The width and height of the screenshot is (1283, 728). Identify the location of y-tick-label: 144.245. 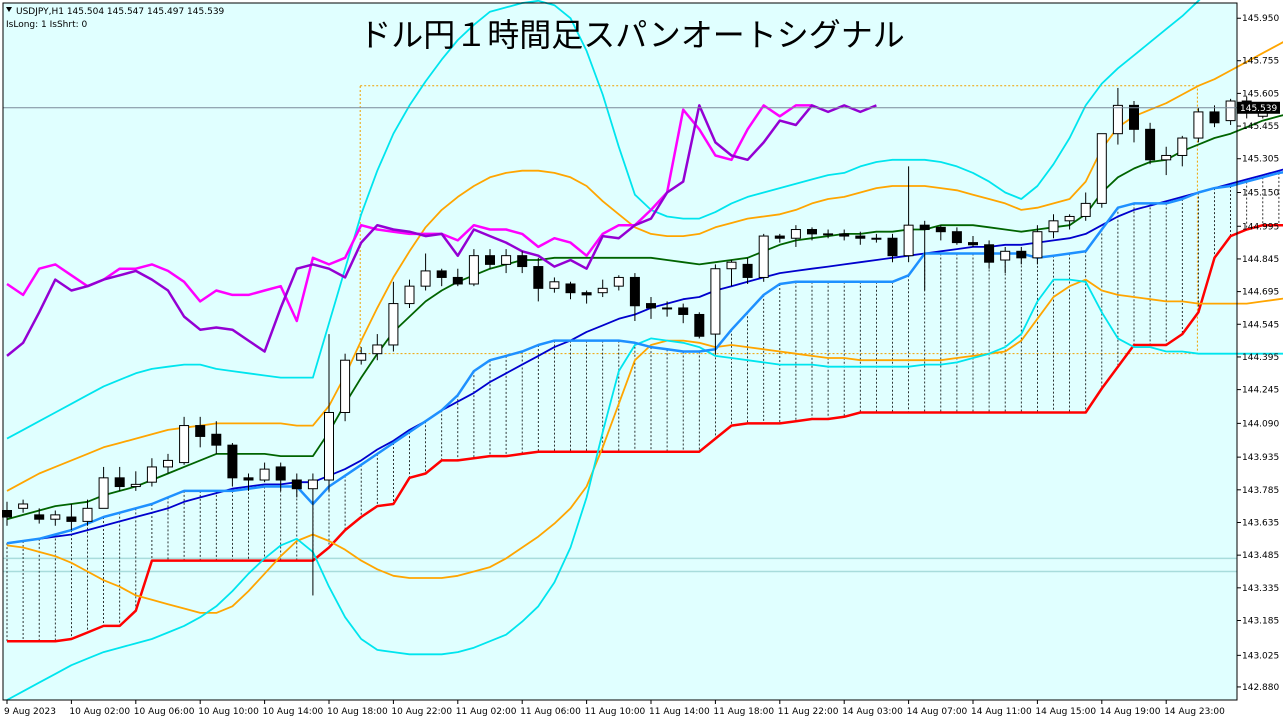
(1260, 391).